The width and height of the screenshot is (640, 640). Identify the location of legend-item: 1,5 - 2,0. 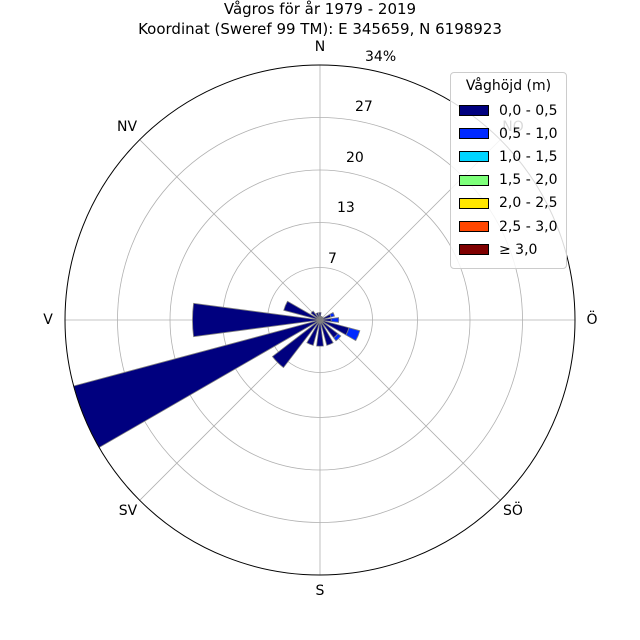
(508, 180).